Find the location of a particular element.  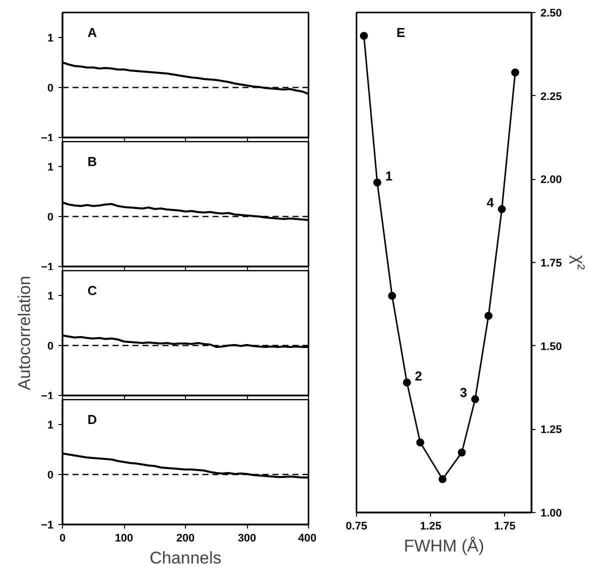

x-tick-label: 400 is located at coordinates (307, 538).